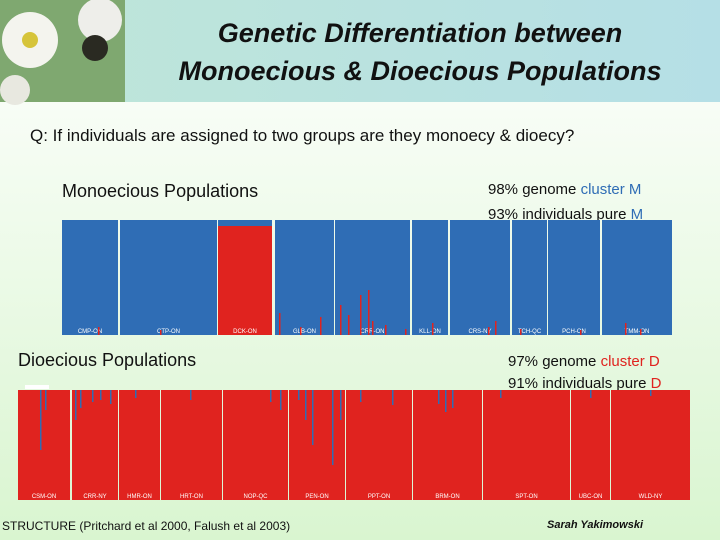  What do you see at coordinates (554, 361) in the screenshot?
I see `stat-text: 97% genome` at bounding box center [554, 361].